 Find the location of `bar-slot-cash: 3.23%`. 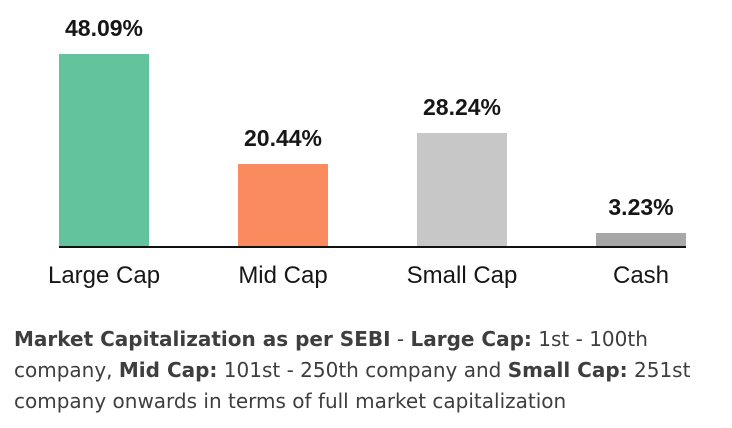

bar-slot-cash: 3.23% is located at coordinates (641, 123).